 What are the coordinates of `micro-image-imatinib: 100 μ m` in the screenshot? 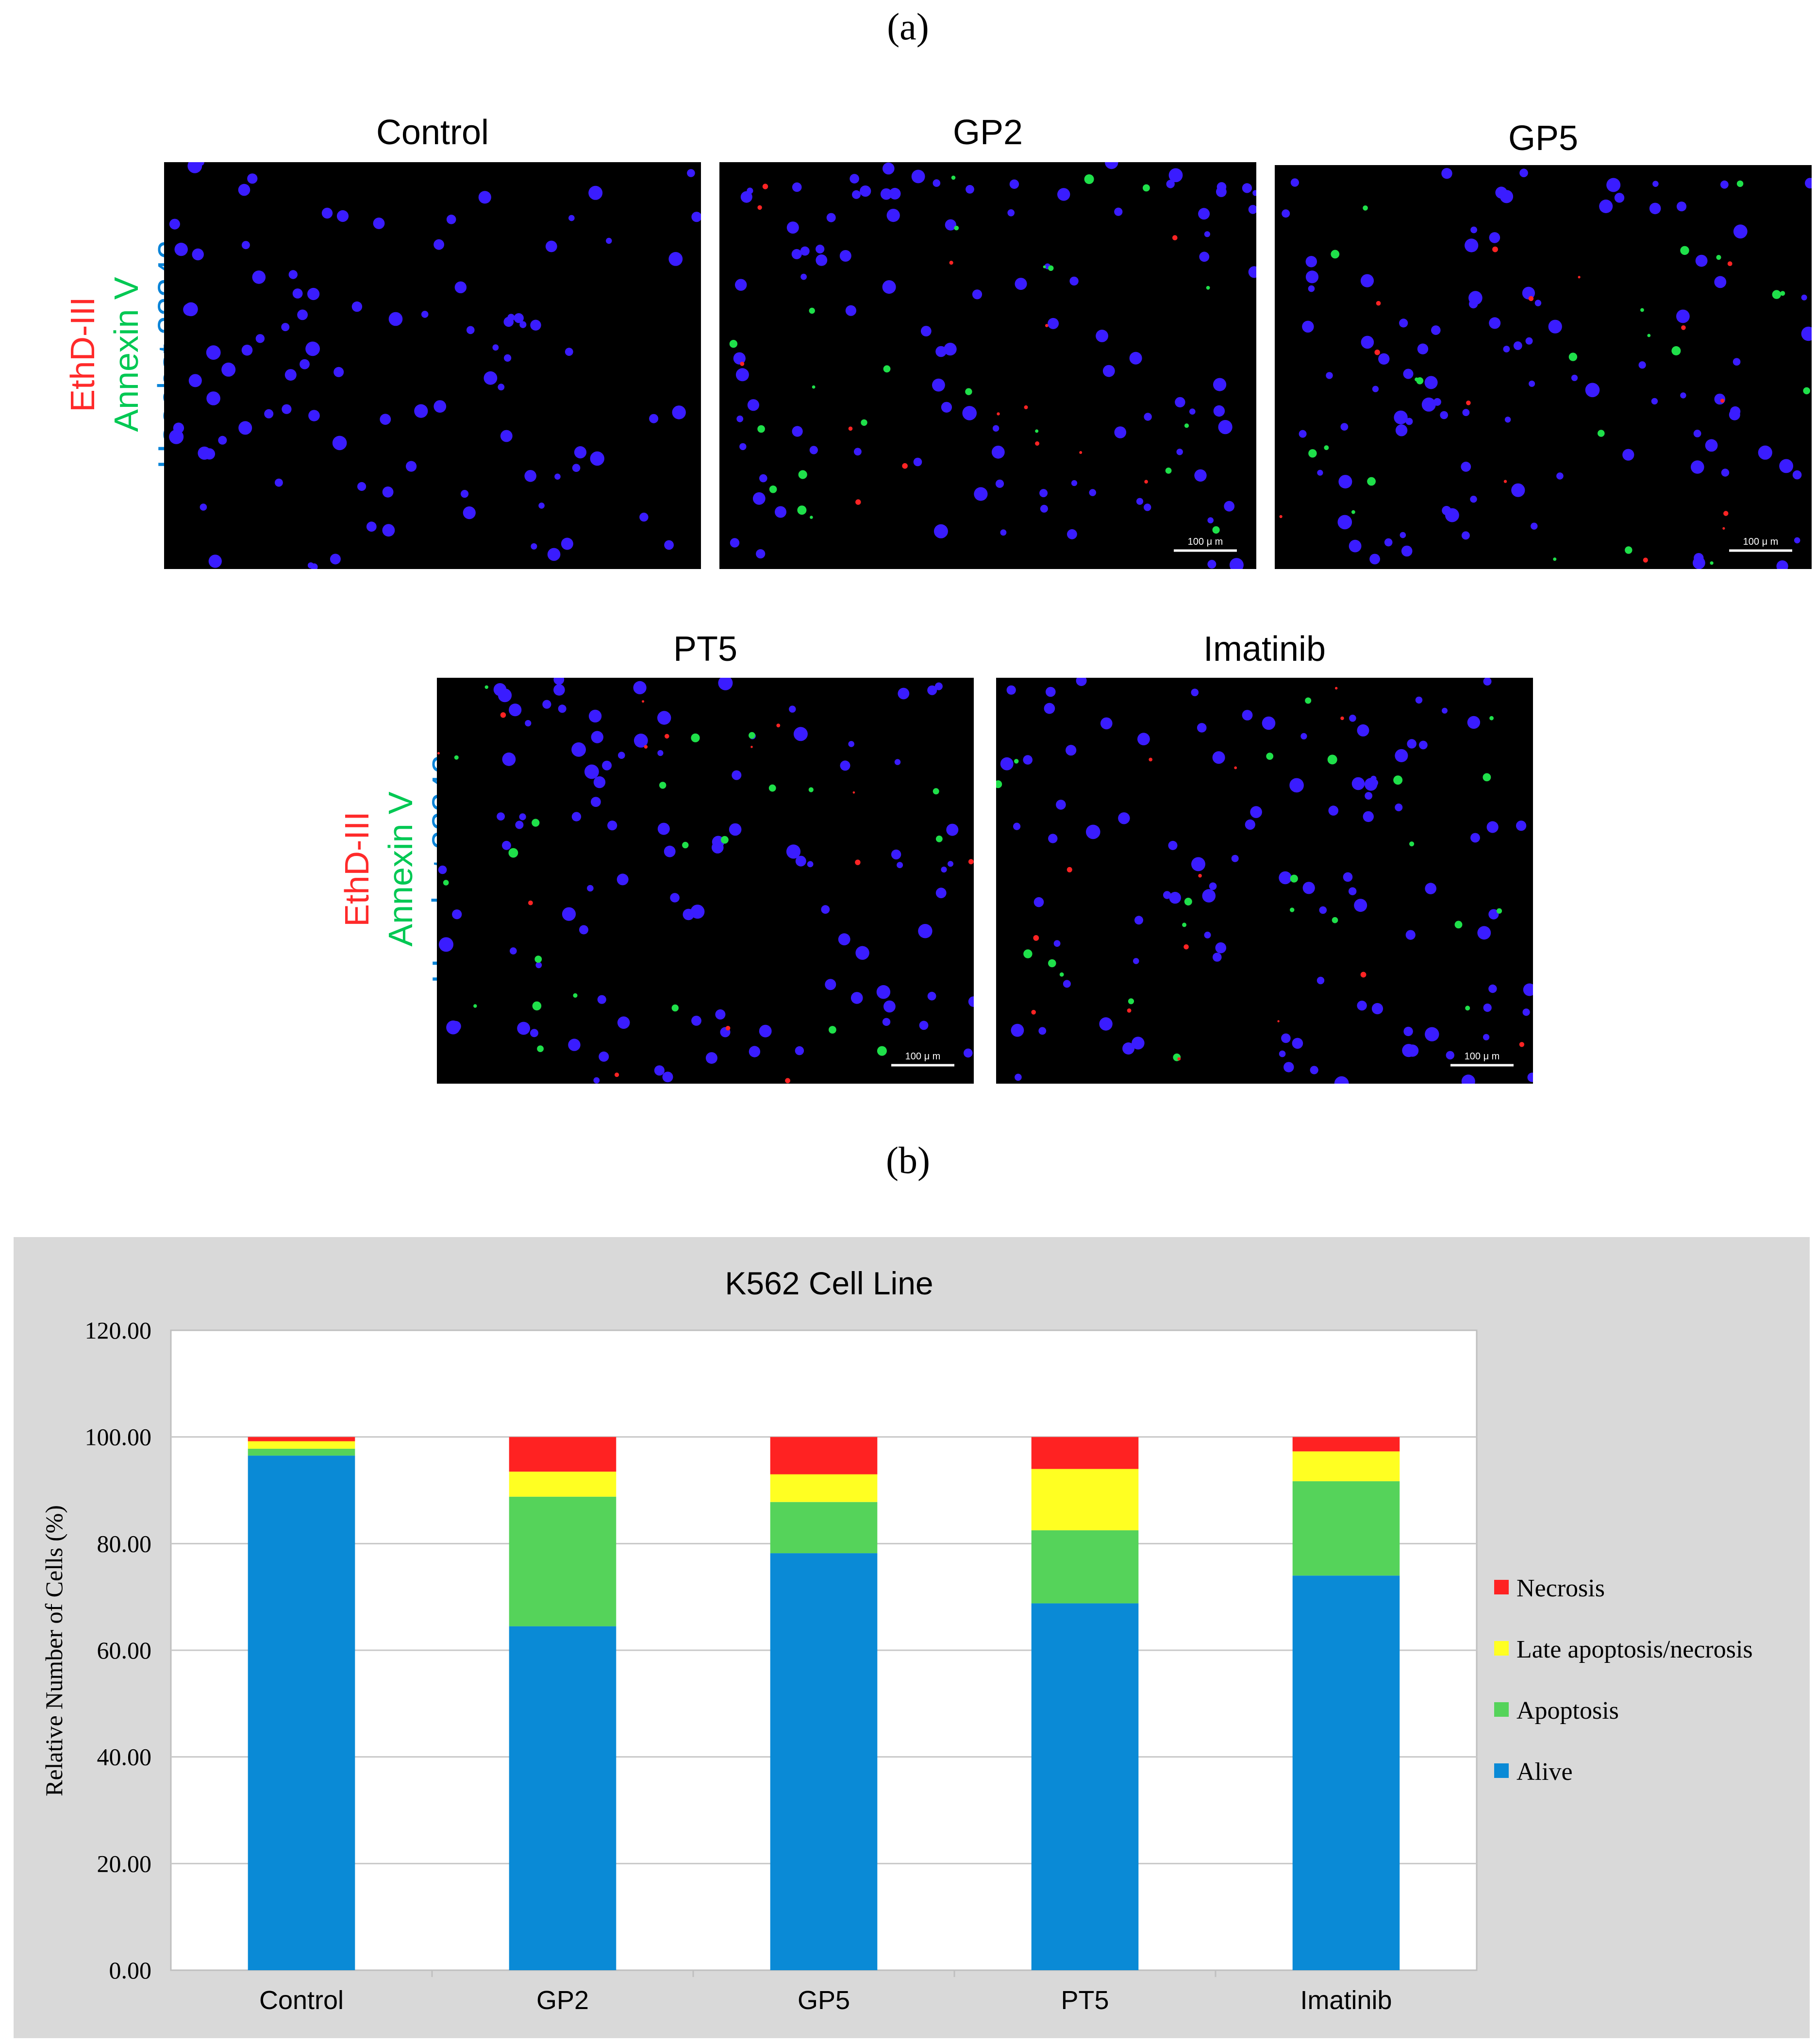 It's located at (1265, 881).